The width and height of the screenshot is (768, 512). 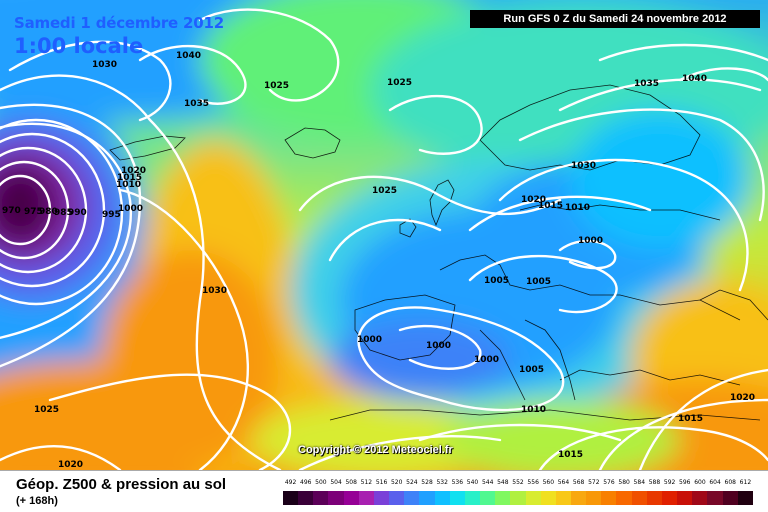 I want to click on lead-time-caption: (+ 168h), so click(x=37, y=501).